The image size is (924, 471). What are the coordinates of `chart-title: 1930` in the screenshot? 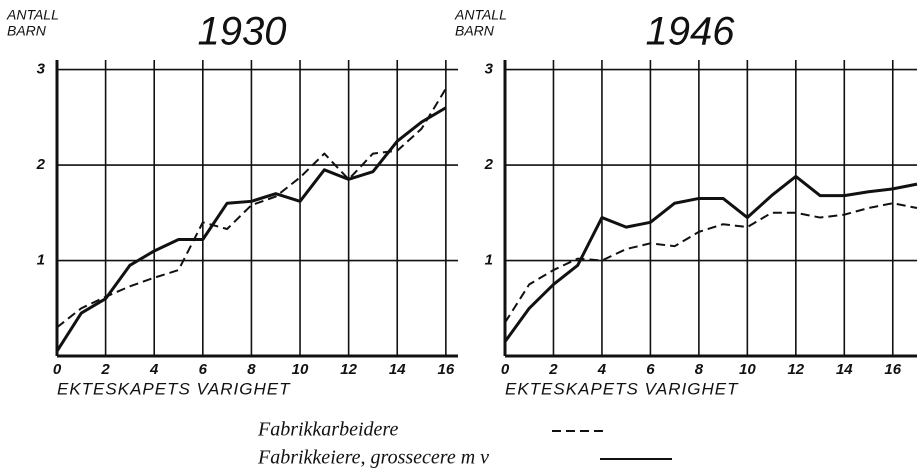 It's located at (242, 32).